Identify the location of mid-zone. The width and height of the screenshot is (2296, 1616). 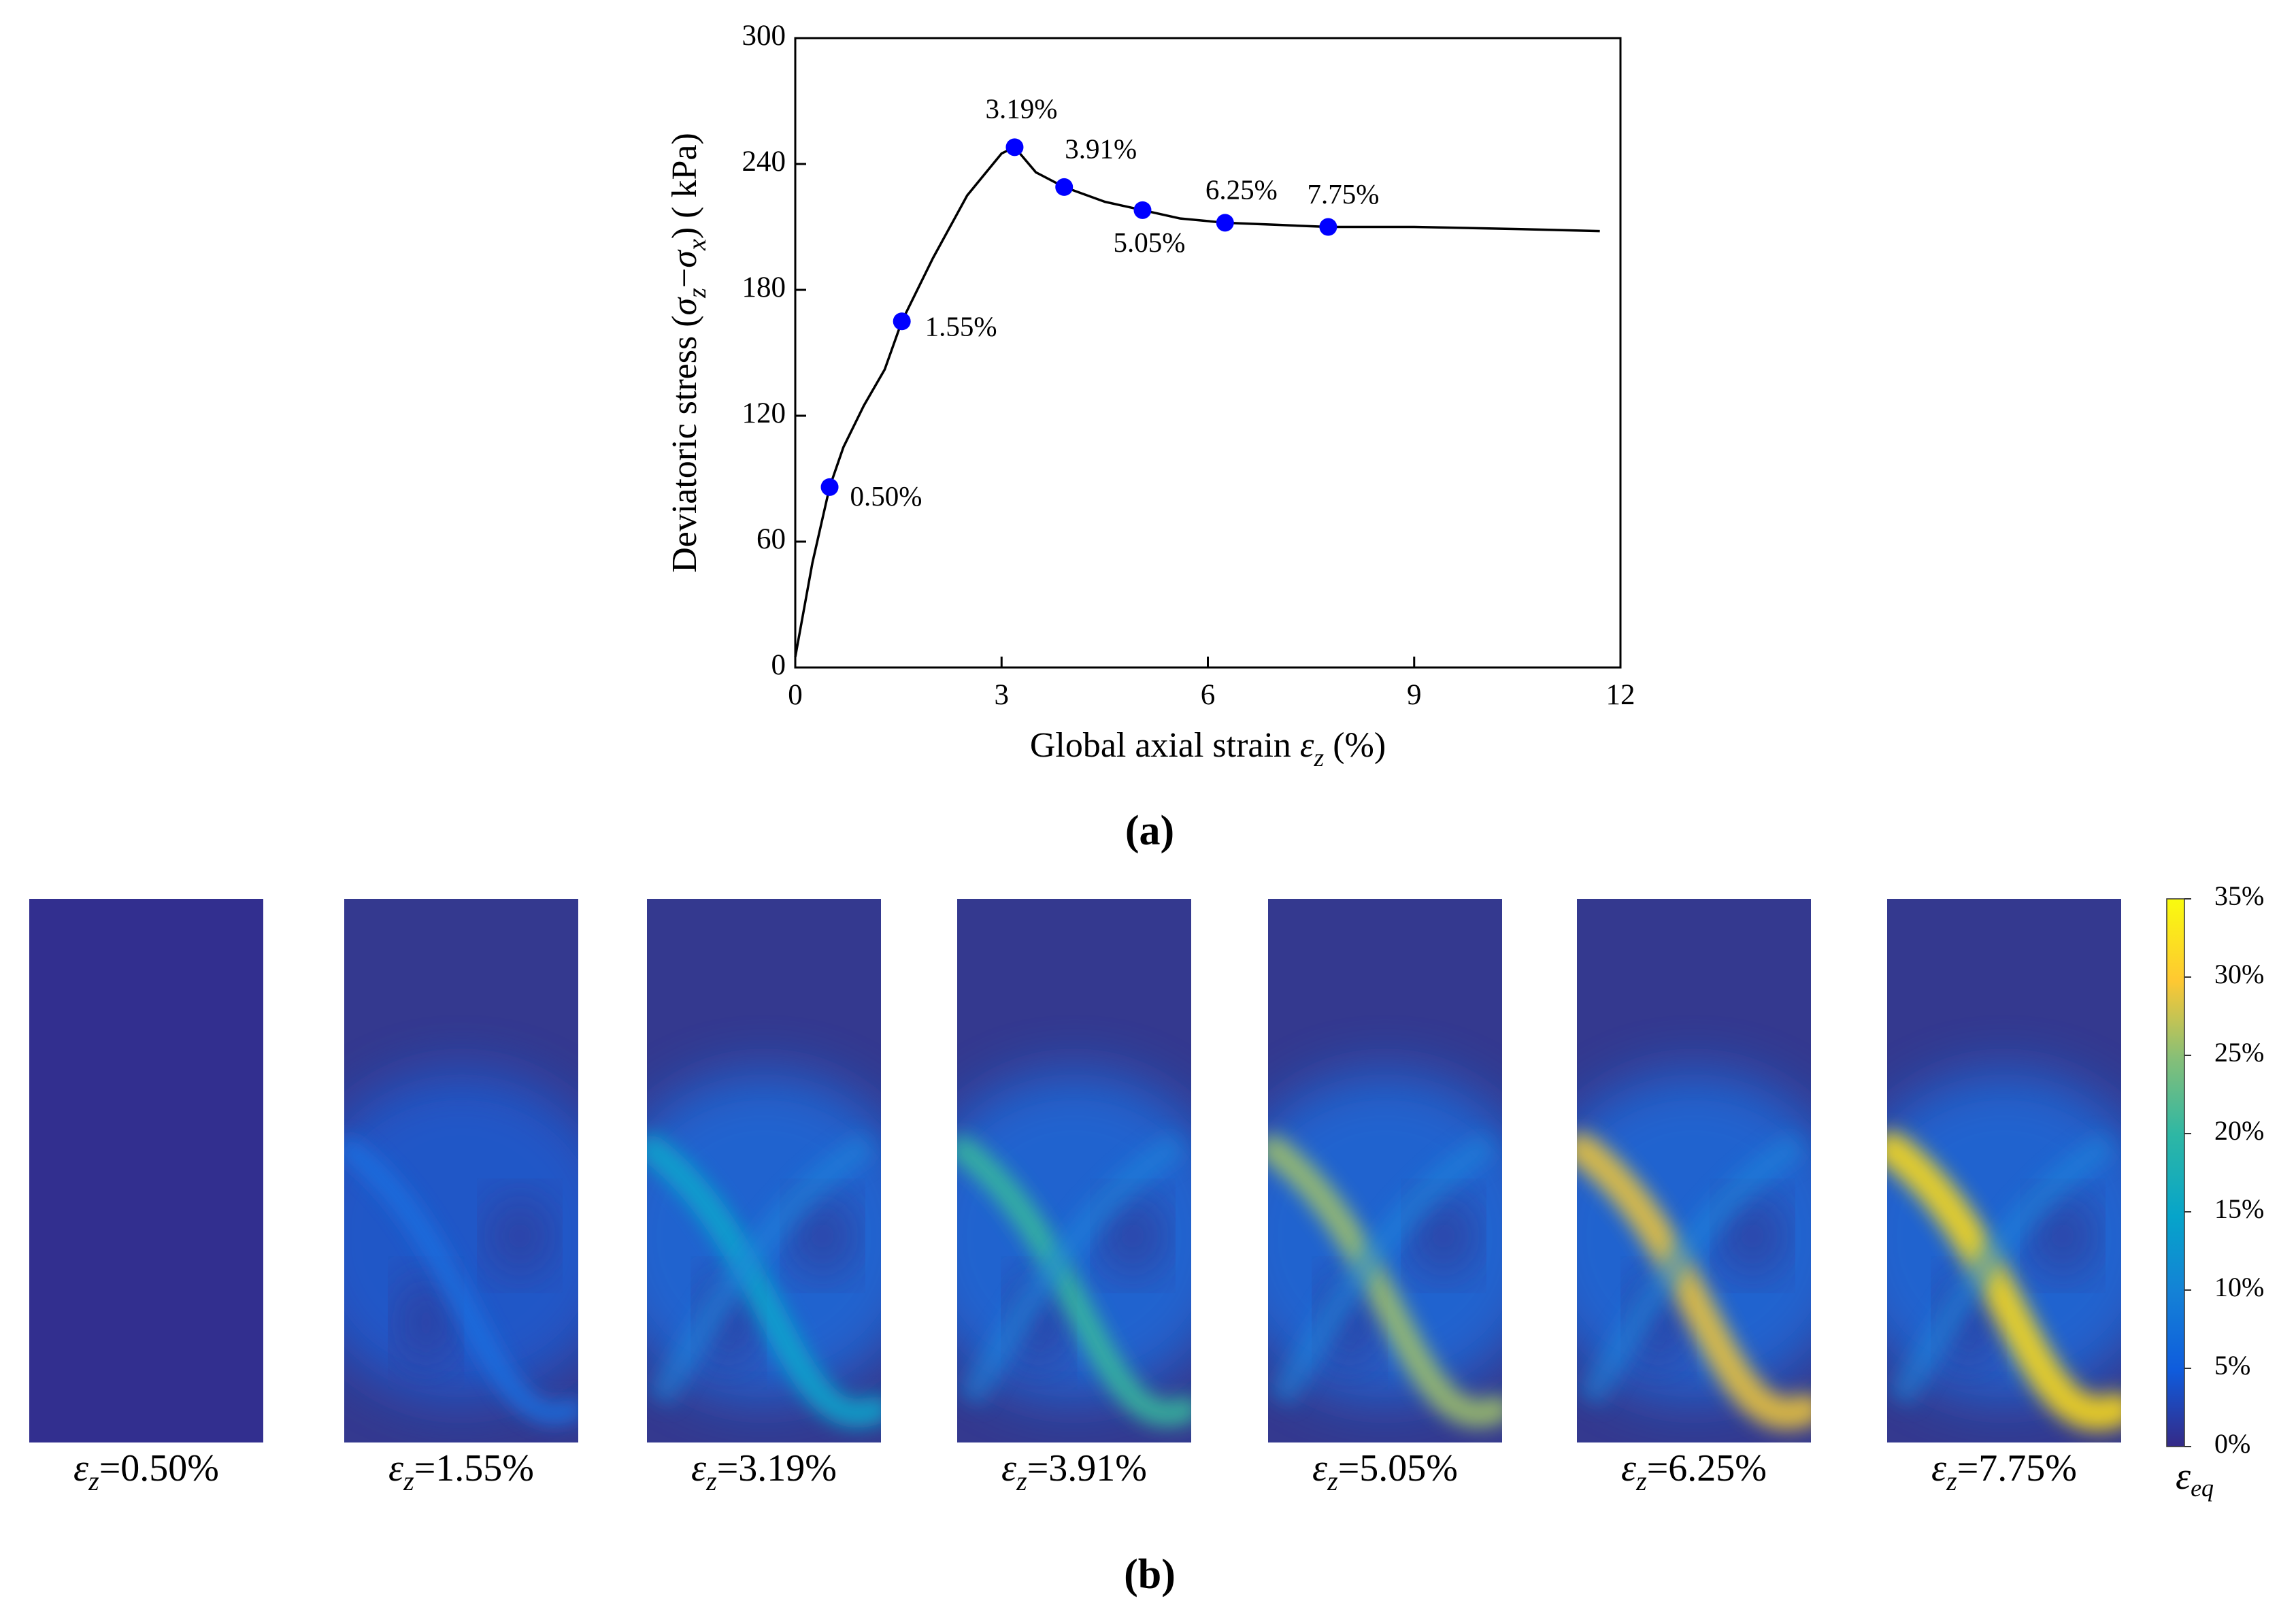
(461, 1236).